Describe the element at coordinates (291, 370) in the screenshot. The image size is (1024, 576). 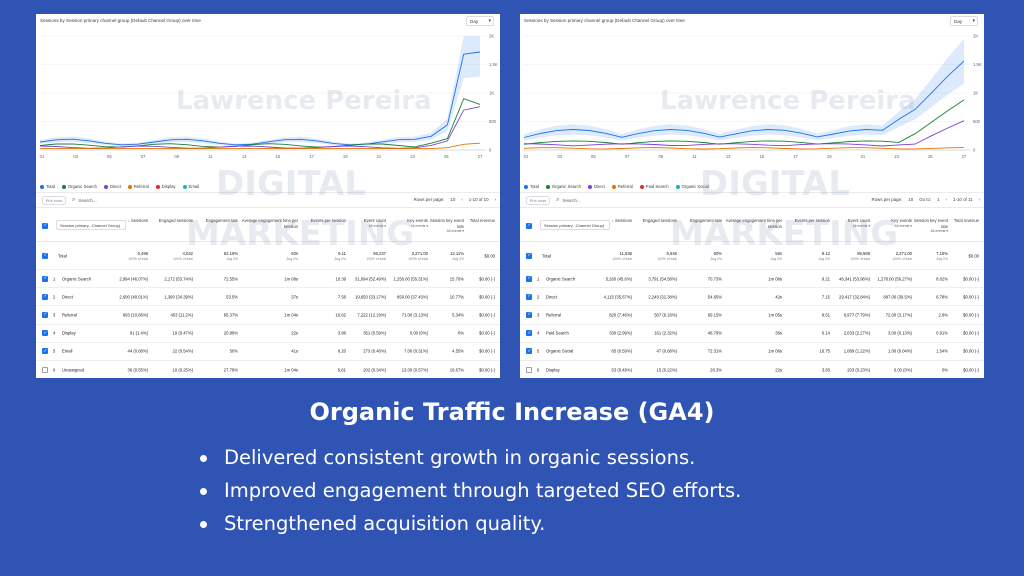
I see `table-cell: 1m 04s` at that location.